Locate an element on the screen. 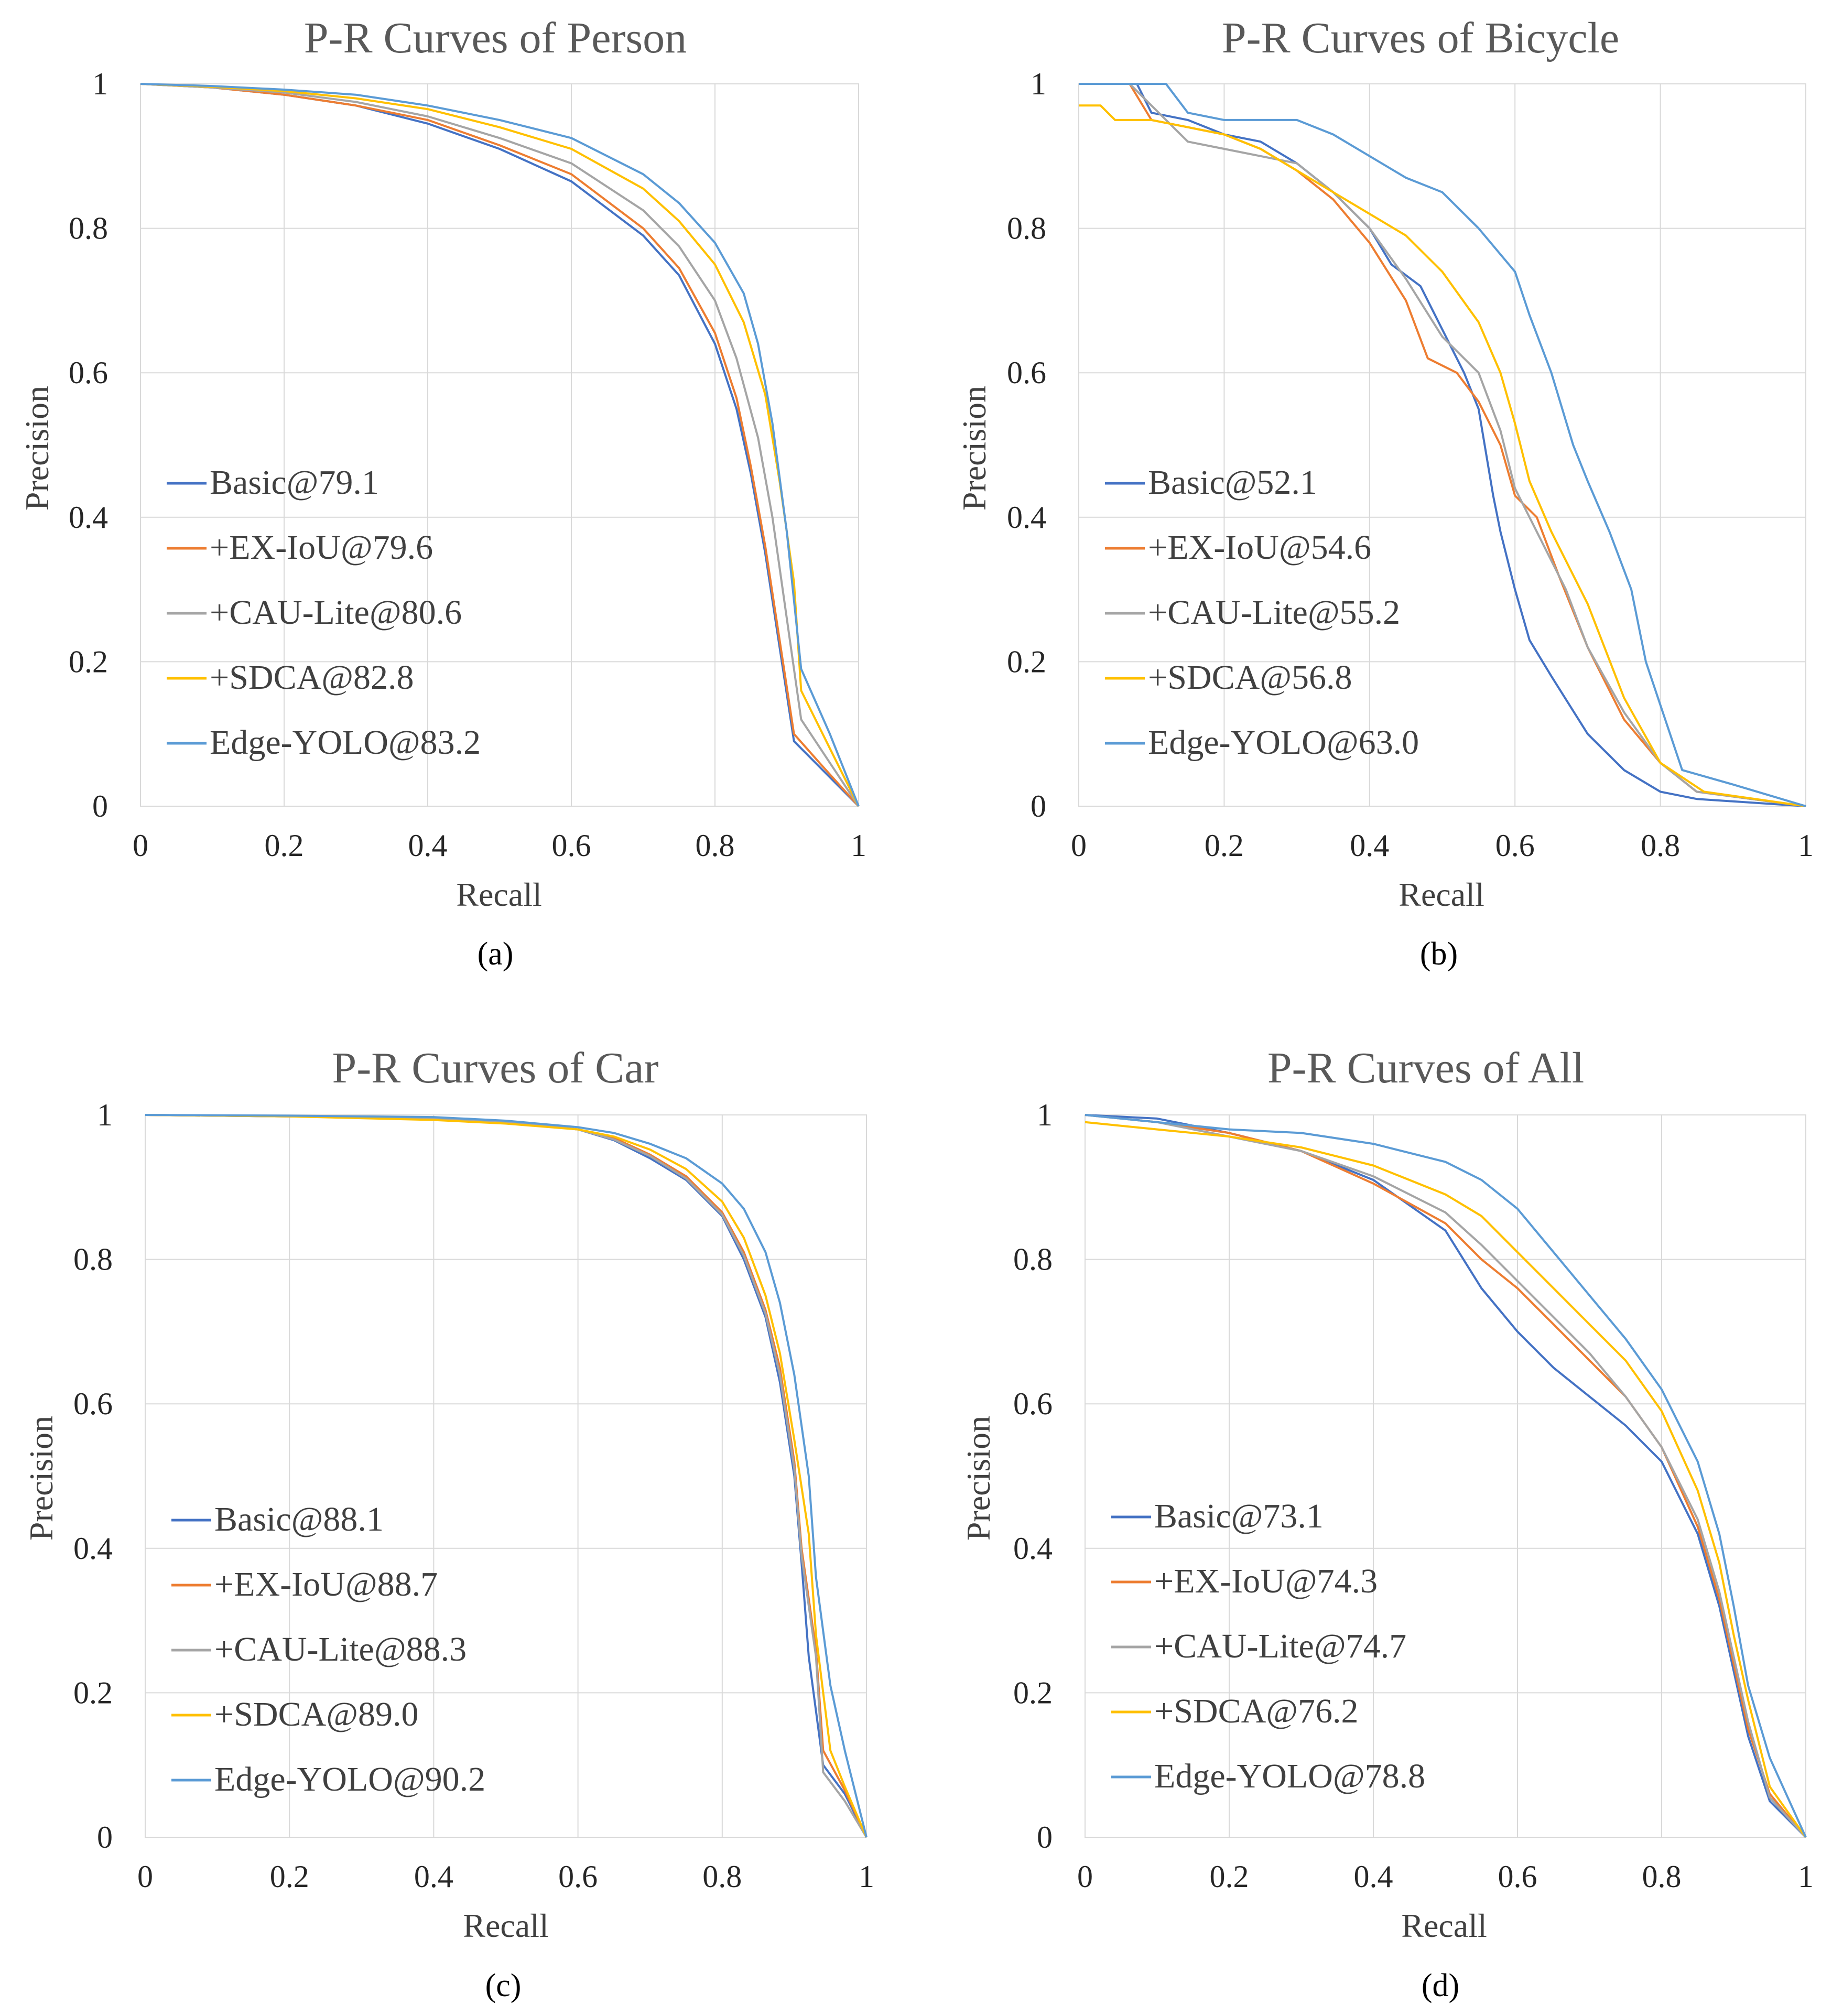 Image resolution: width=1832 pixels, height=2016 pixels. legend-item: +CAU-Lite@74.7 is located at coordinates (1258, 1646).